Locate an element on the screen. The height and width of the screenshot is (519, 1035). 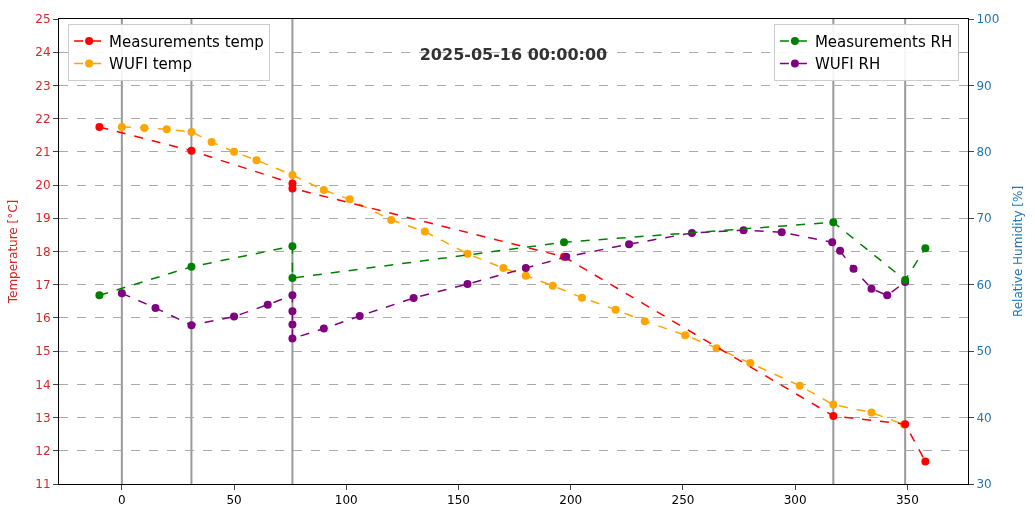
text: 2025-05-16 00:00:00 is located at coordinates (513, 54).